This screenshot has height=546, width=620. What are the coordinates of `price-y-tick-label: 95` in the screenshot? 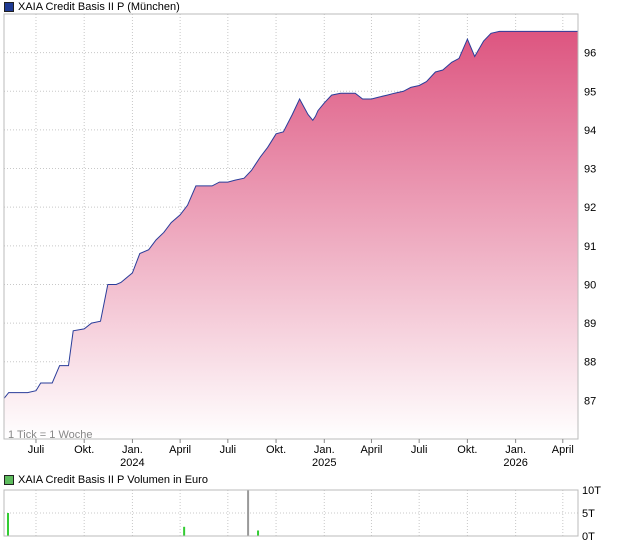 It's located at (590, 92).